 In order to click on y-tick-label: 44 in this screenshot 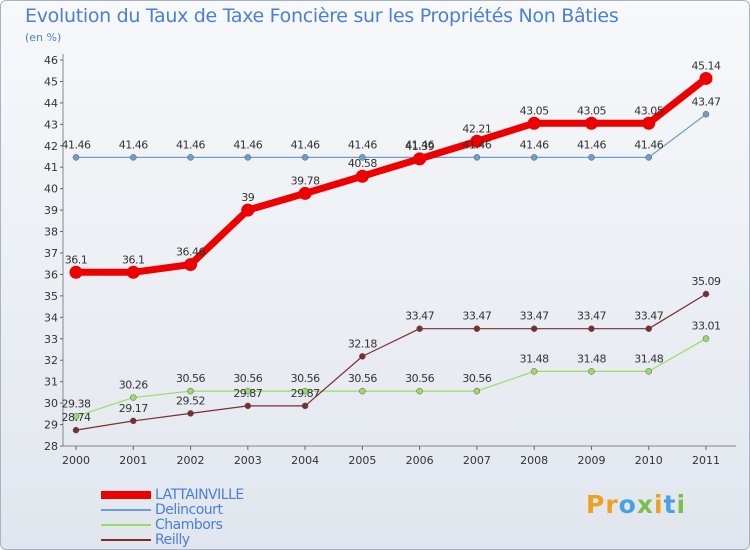, I will do `click(51, 103)`.